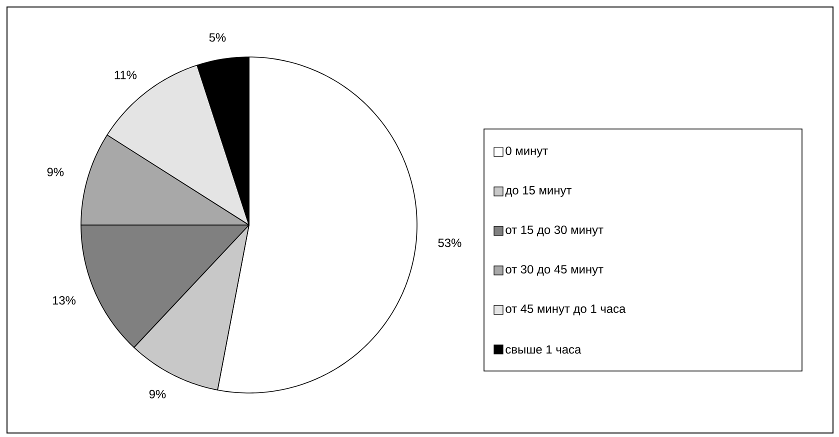 This screenshot has width=839, height=437. What do you see at coordinates (64, 300) in the screenshot?
I see `data-label: 13%` at bounding box center [64, 300].